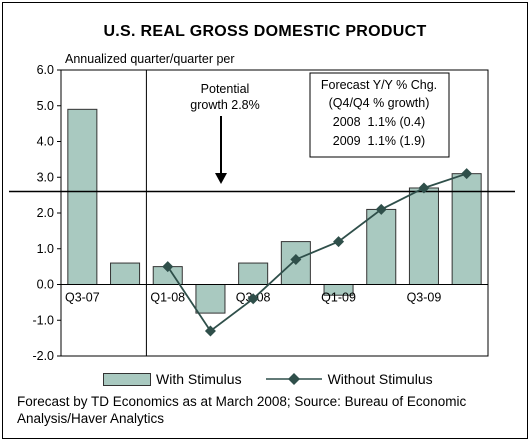 This screenshot has height=443, width=532. What do you see at coordinates (379, 85) in the screenshot?
I see `forecast-line1: Forecast Y/Y % Chg.` at bounding box center [379, 85].